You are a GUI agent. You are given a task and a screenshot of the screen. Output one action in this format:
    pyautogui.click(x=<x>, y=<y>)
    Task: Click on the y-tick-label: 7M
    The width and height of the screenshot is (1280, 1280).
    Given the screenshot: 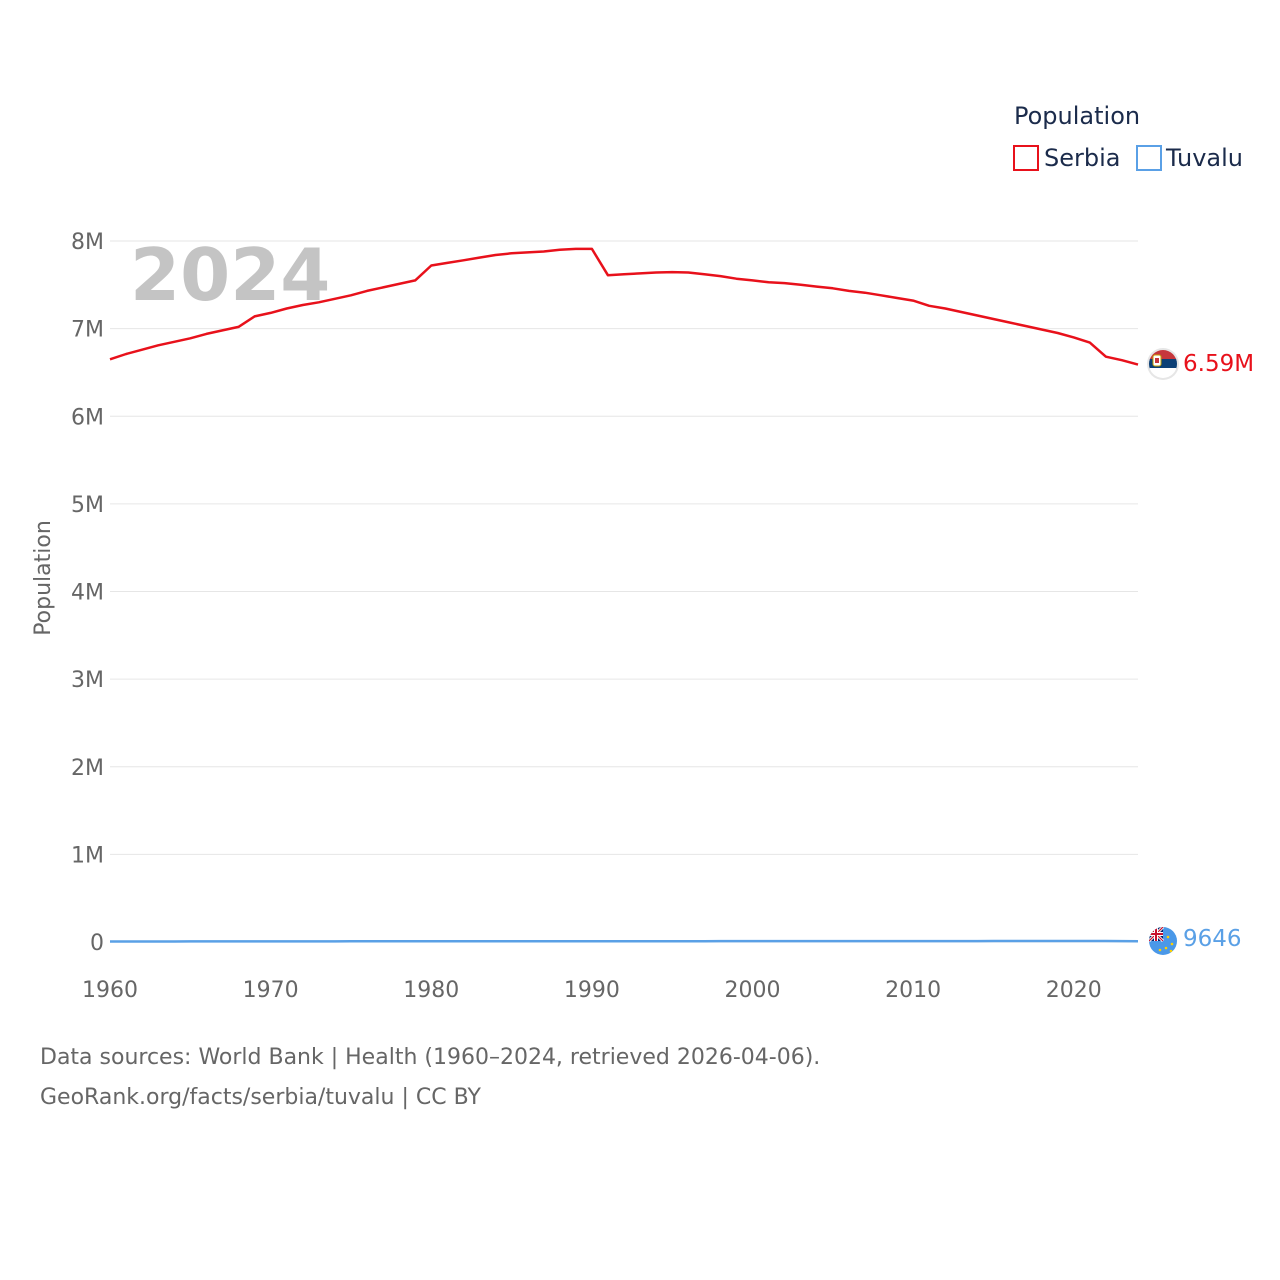 What is the action you would take?
    pyautogui.click(x=87, y=330)
    